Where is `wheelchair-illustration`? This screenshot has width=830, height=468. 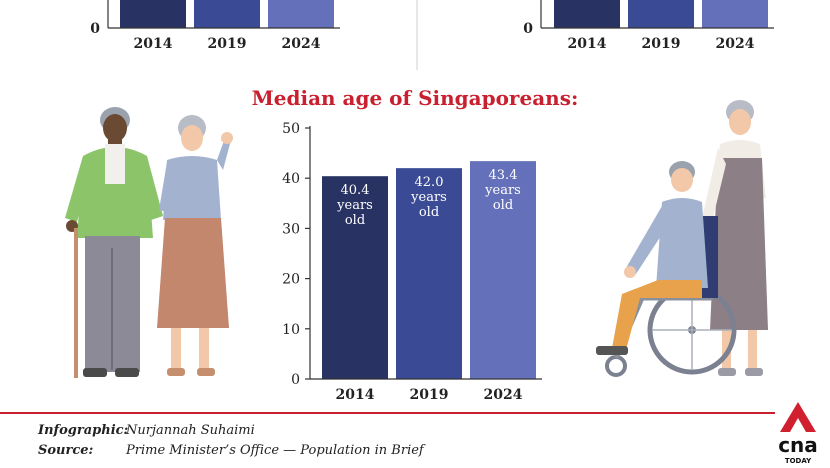 wheelchair-illustration is located at coordinates (682, 238).